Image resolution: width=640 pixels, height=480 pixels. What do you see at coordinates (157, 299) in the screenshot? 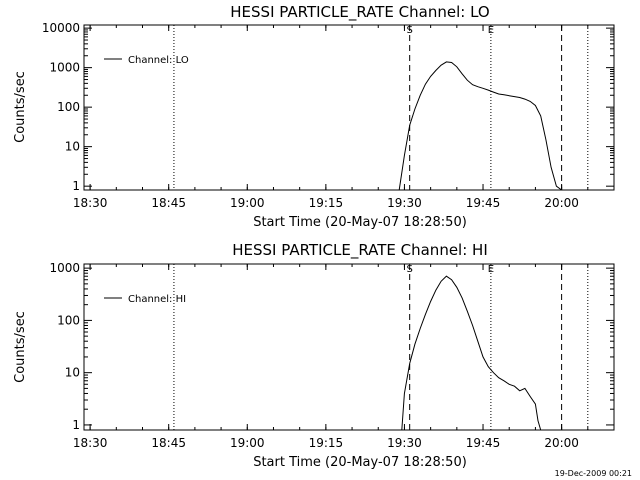
I see `legend-label: Channel: HI` at bounding box center [157, 299].